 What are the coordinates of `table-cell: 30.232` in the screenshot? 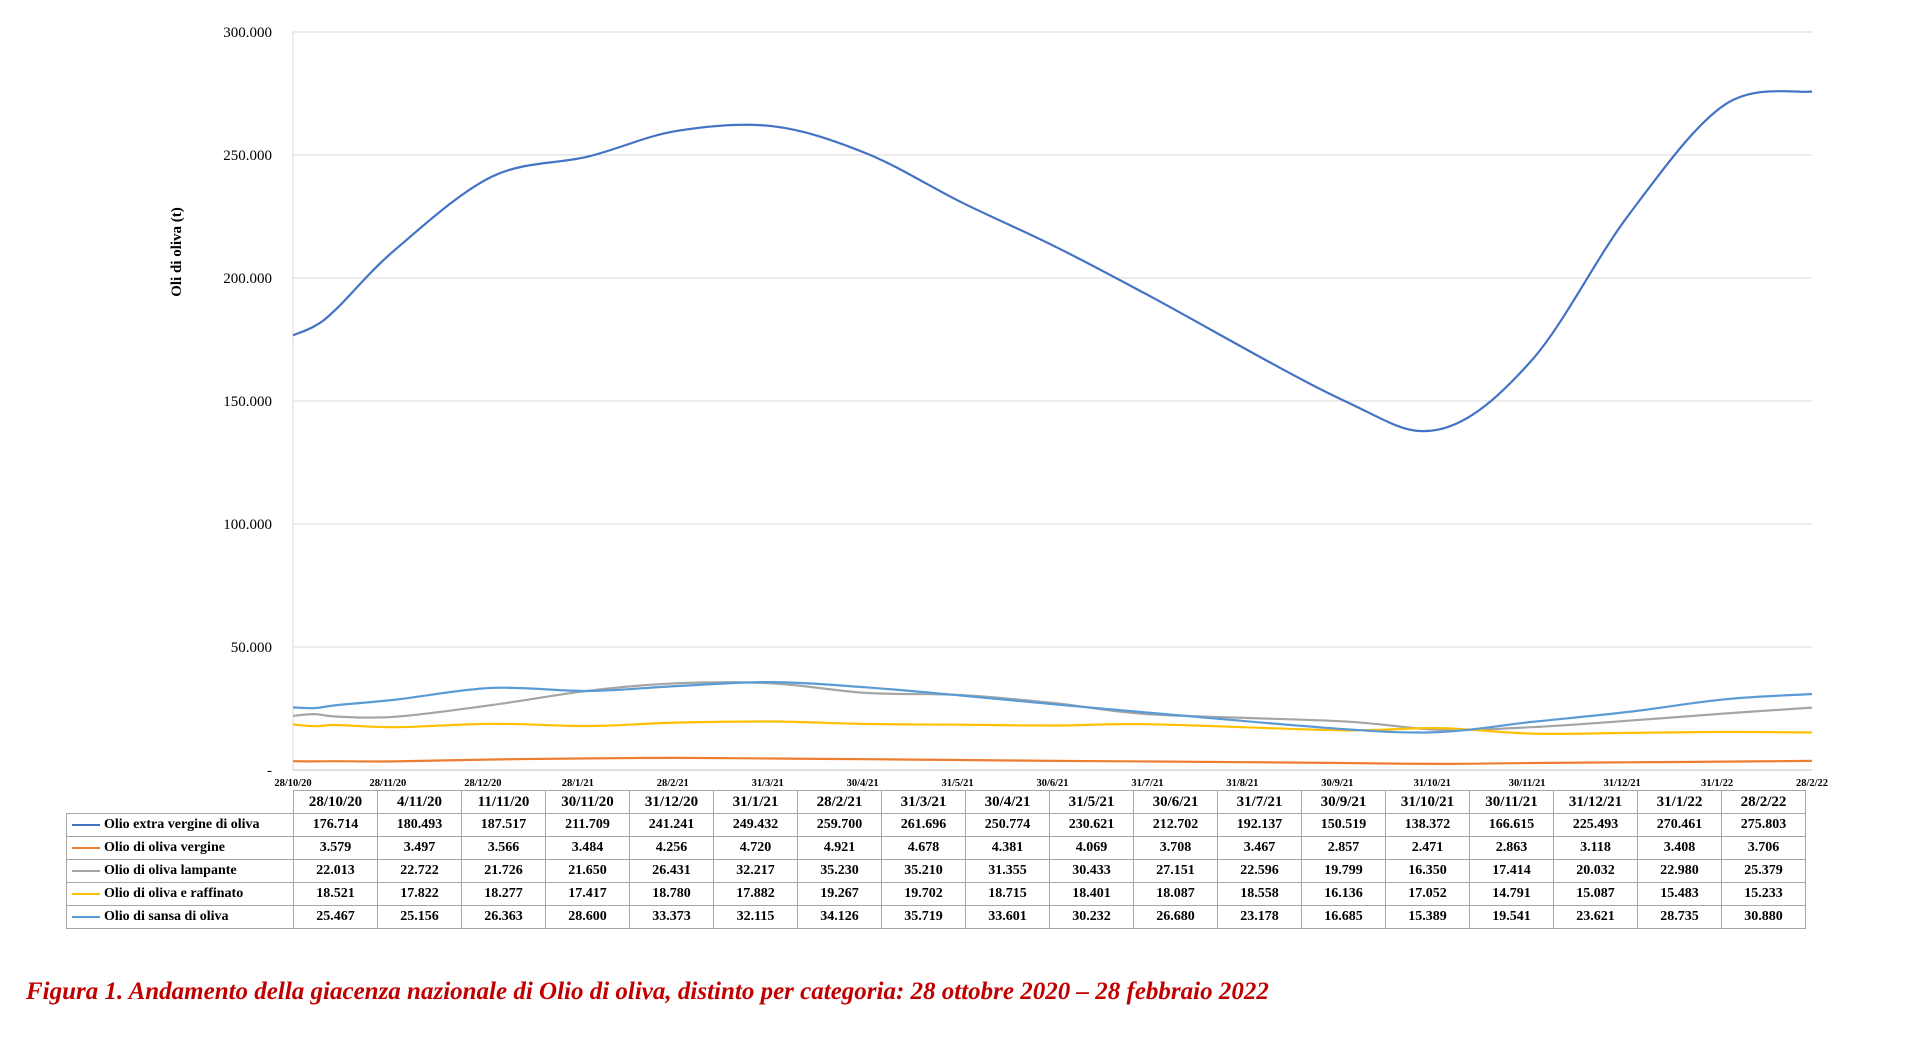 It's located at (1091, 917).